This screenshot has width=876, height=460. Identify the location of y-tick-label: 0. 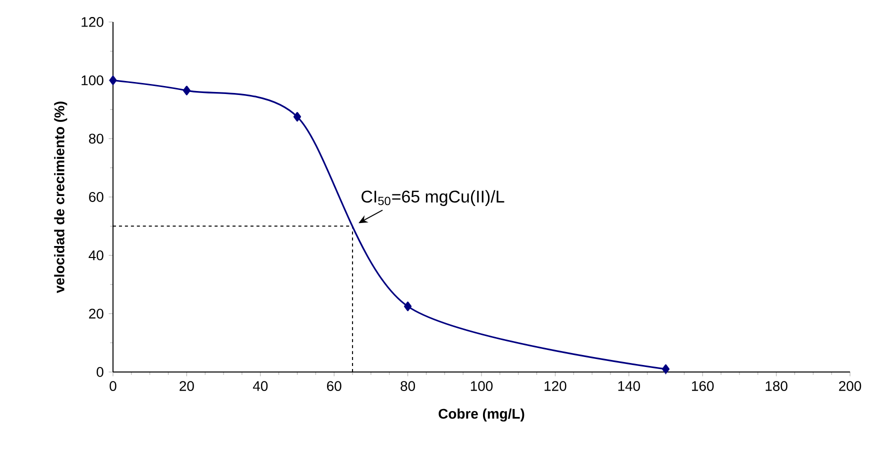
(100, 372).